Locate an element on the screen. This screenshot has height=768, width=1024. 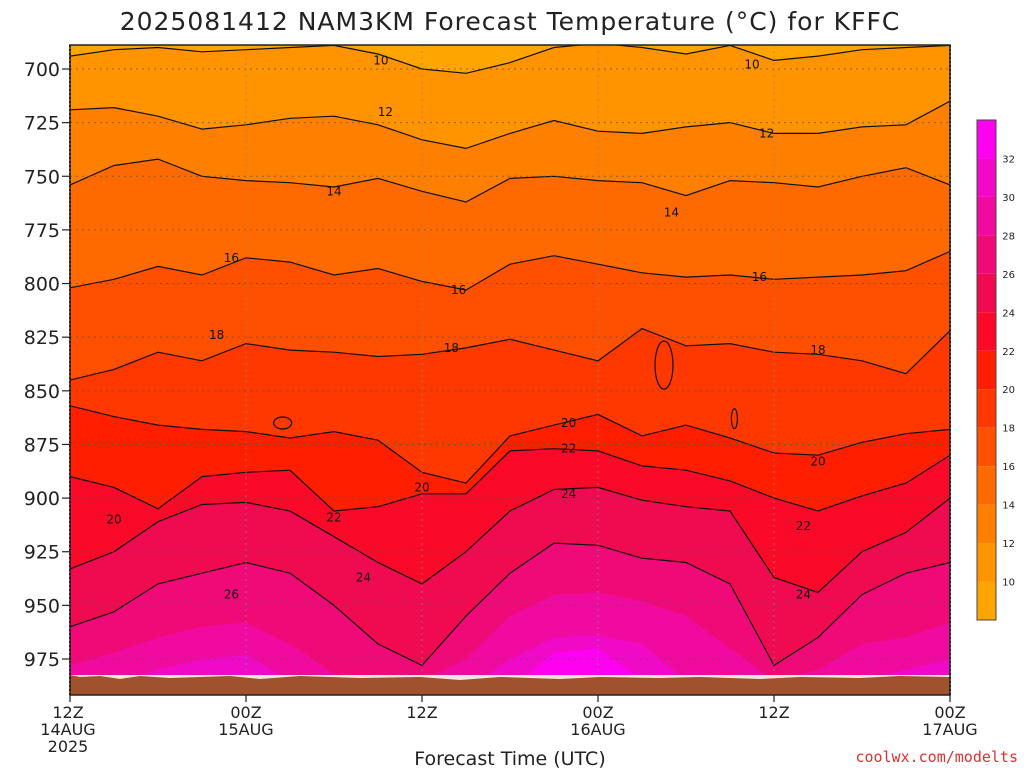
y-axis-ticks: 700 725 750 775 800 825 850 875 900 925 950 975 is located at coordinates (47, 365).